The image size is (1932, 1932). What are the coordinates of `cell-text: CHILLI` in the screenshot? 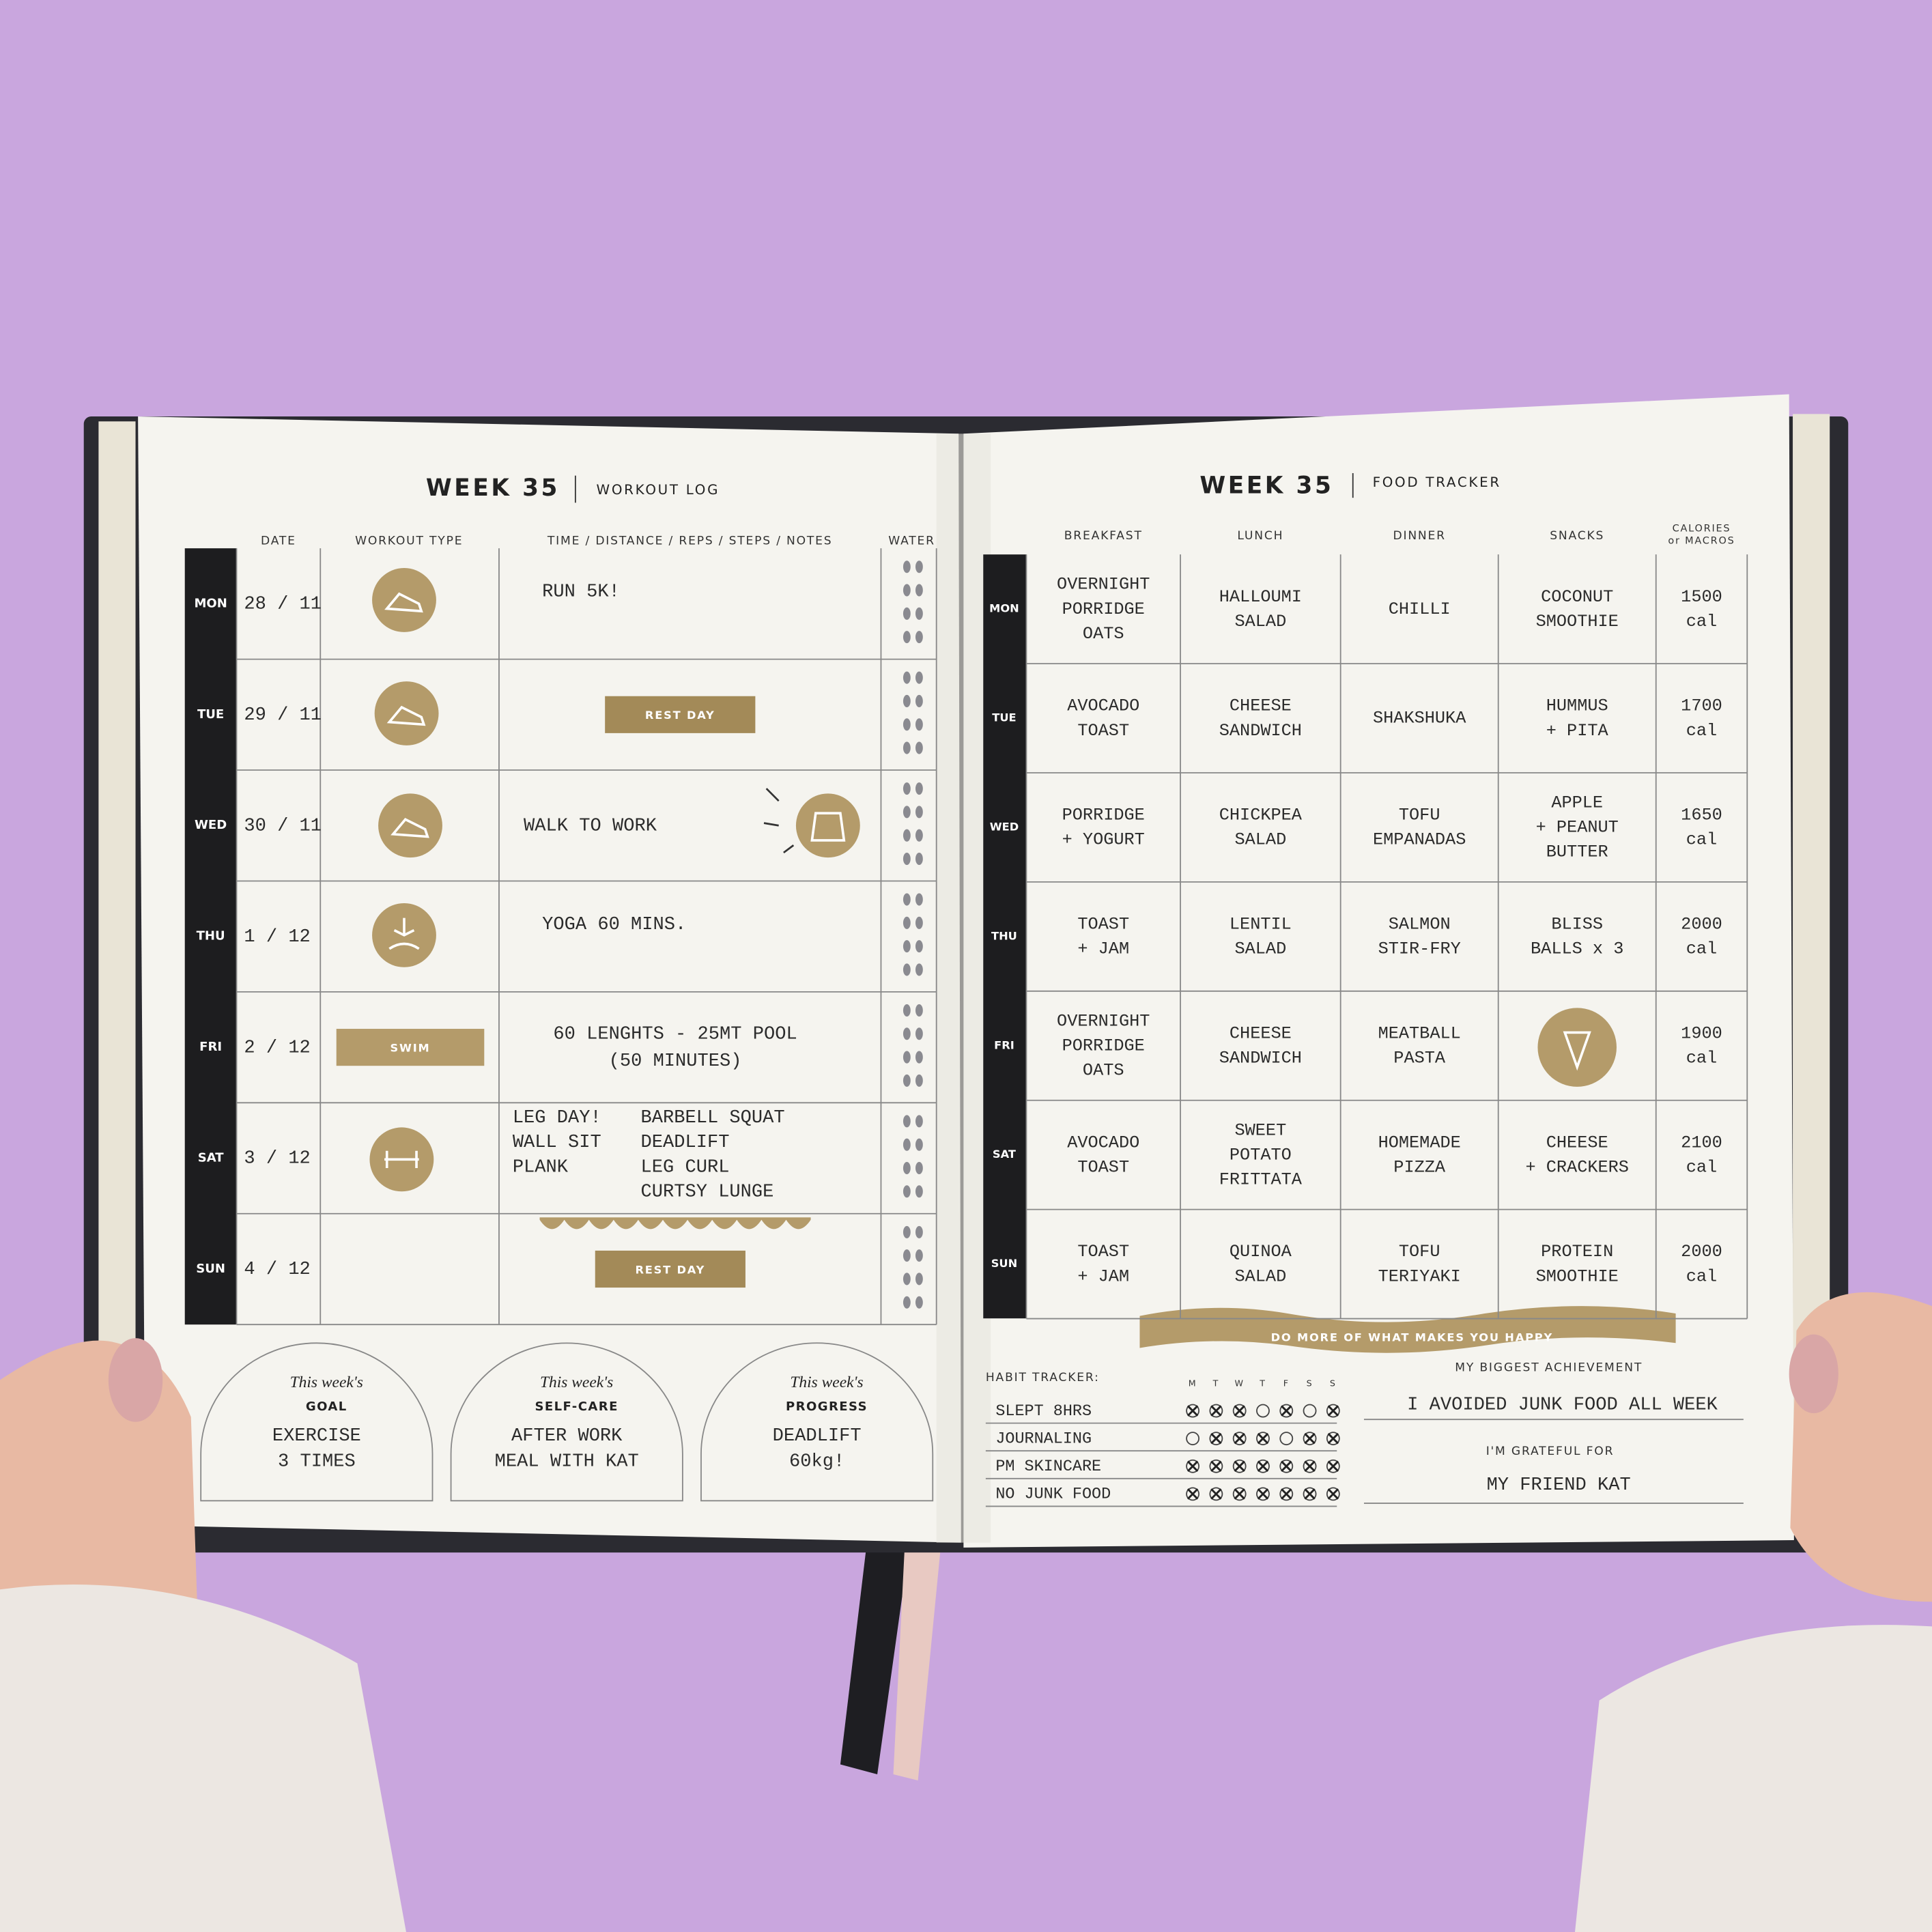 It's located at (1420, 609).